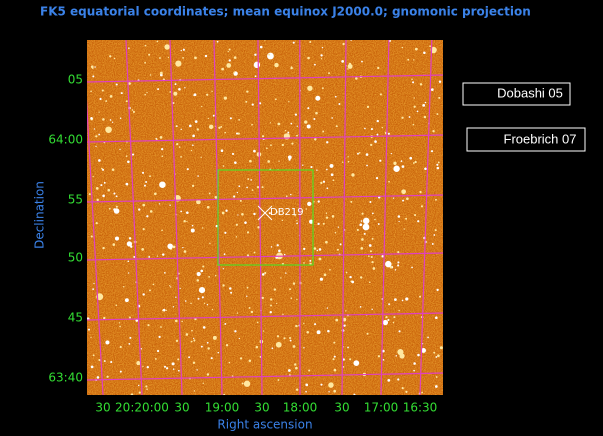 Image resolution: width=603 pixels, height=436 pixels. What do you see at coordinates (530, 92) in the screenshot?
I see `button-label: Dobashi 05` at bounding box center [530, 92].